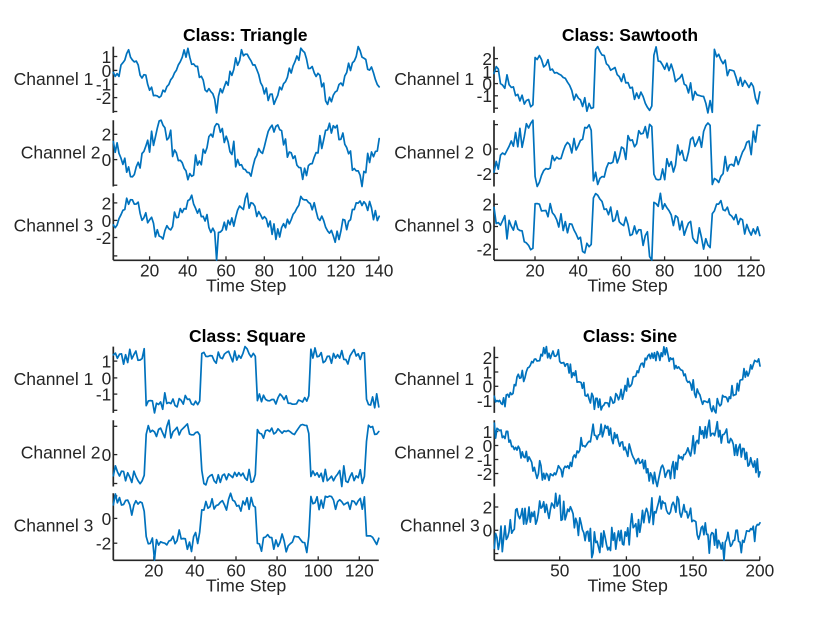 This screenshot has width=840, height=630. I want to click on svg-text: Class: Sine, so click(630, 336).